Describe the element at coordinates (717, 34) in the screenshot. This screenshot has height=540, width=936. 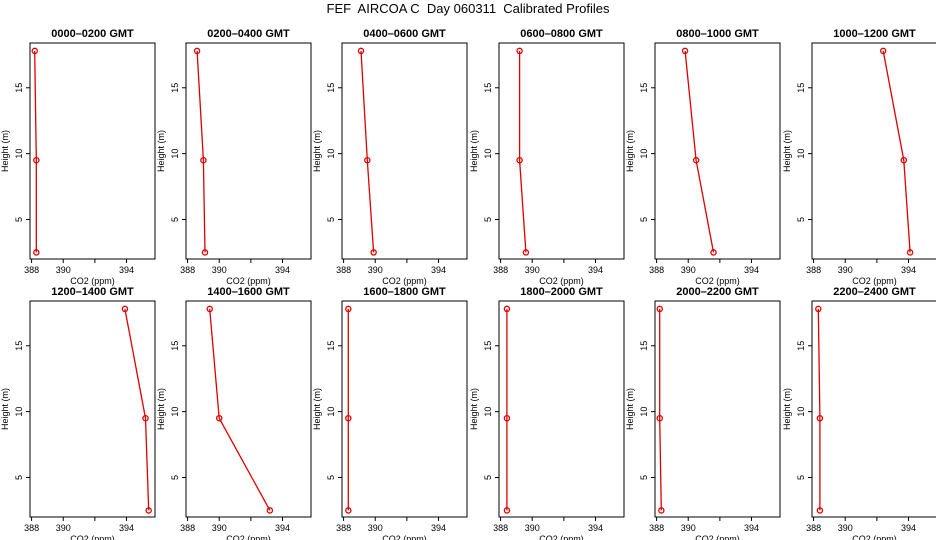
I see `panel-title: 0800–1000 GMT` at that location.